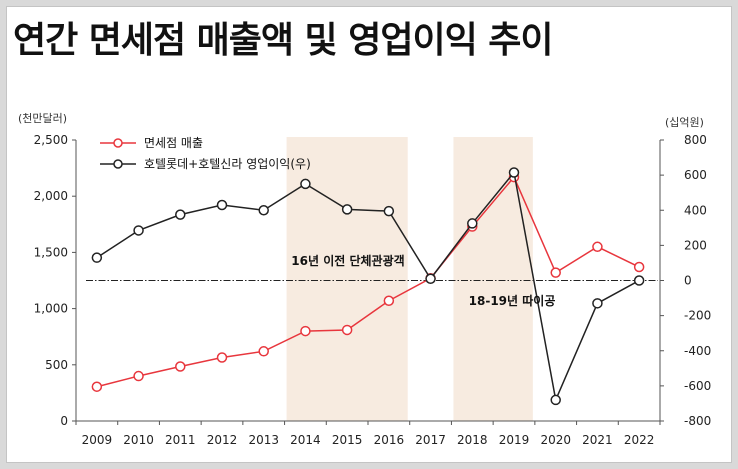  Describe the element at coordinates (512, 300) in the screenshot. I see `period-label-2: 18-19년 따이공` at that location.